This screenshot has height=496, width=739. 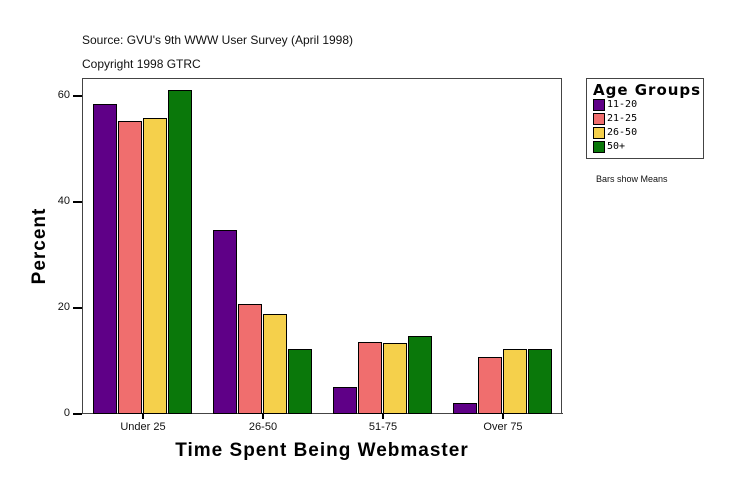 What do you see at coordinates (322, 450) in the screenshot?
I see `x-axis-title: Time Spent Being Webmaster` at bounding box center [322, 450].